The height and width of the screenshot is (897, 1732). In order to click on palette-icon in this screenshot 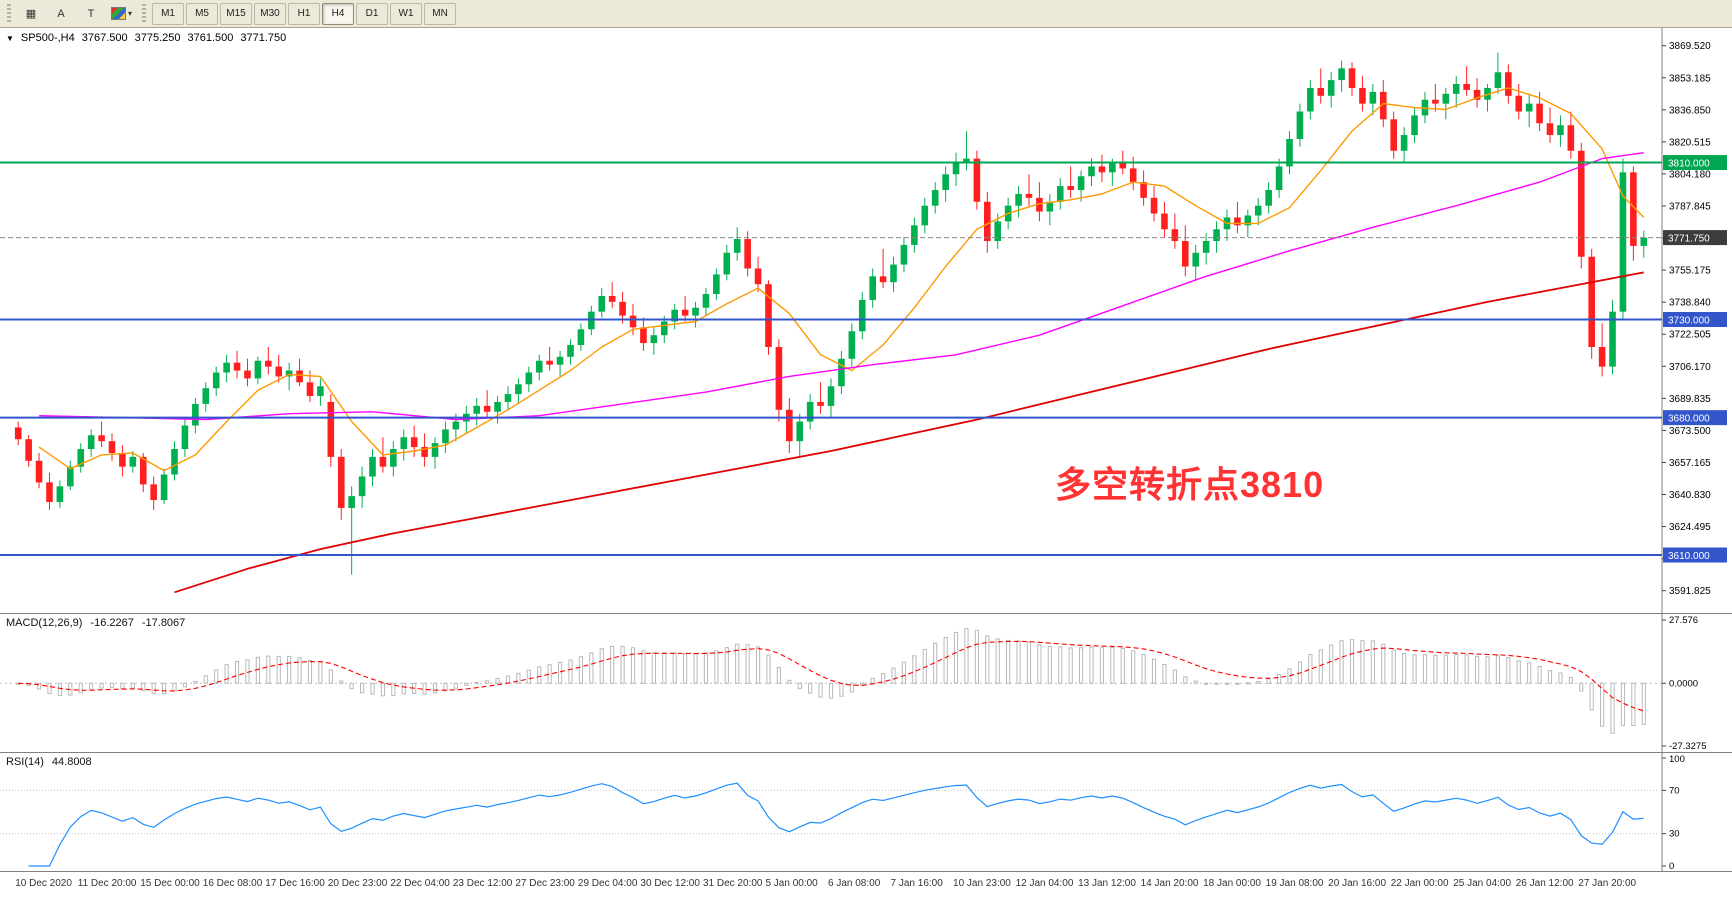, I will do `click(118, 13)`.